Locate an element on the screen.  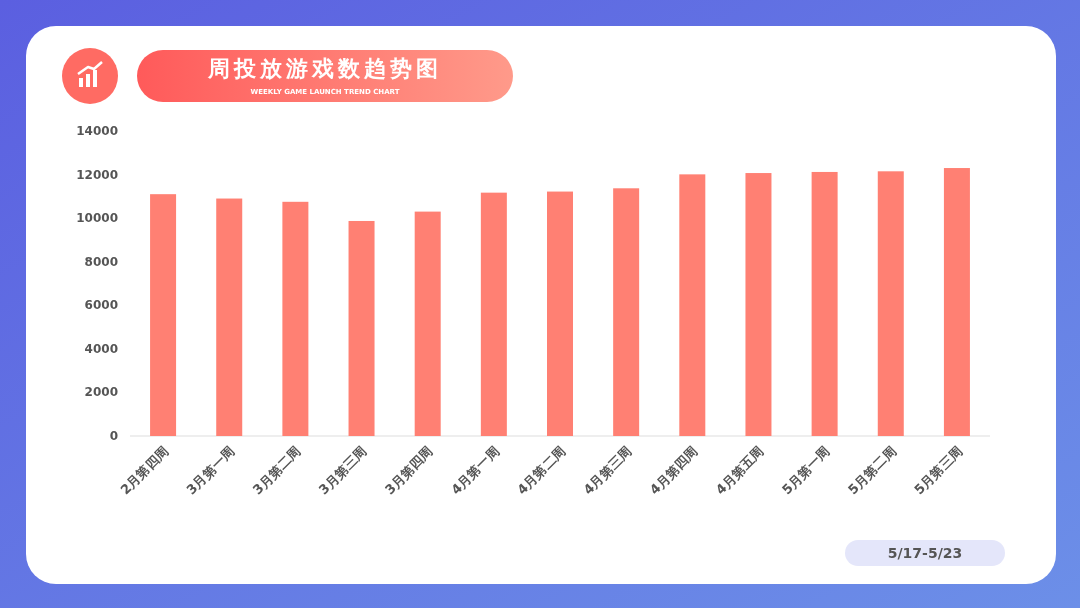
x-tick-label: 4月第五周 is located at coordinates (739, 470).